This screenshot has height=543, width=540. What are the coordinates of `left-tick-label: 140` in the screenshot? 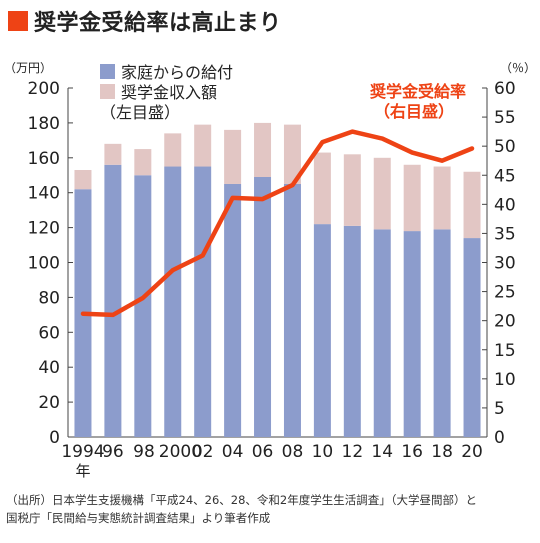 It's located at (44, 194).